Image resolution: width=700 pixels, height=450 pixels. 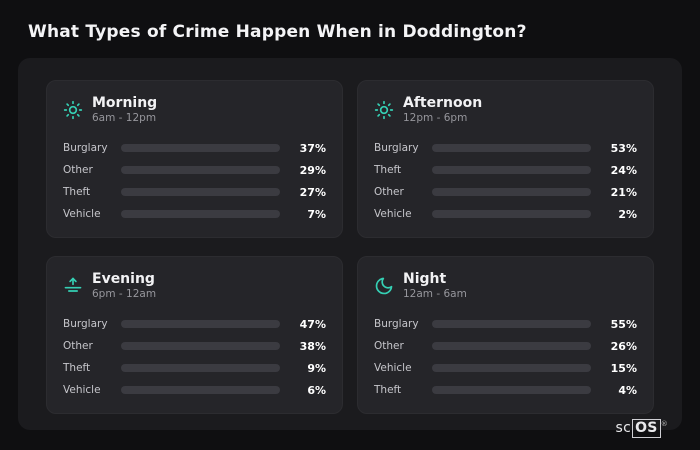 I want to click on card-title: Night, so click(x=425, y=279).